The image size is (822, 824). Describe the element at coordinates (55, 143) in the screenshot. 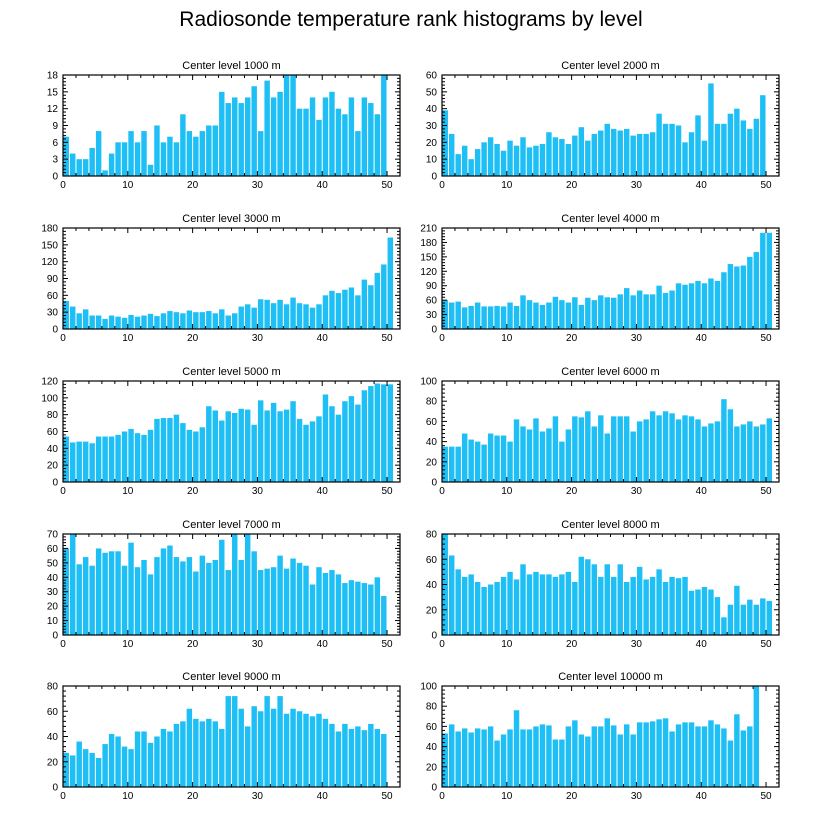

I see `y-tick-label: 6` at that location.